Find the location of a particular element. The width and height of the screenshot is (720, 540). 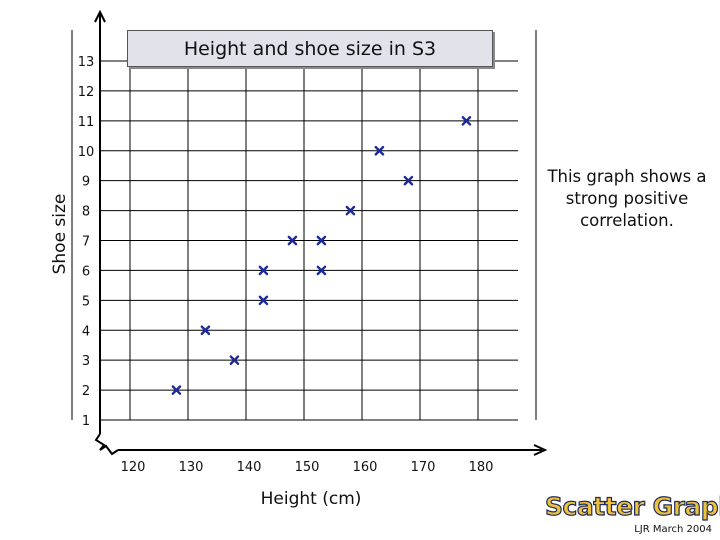

y-tick-label: 13 is located at coordinates (86, 62).